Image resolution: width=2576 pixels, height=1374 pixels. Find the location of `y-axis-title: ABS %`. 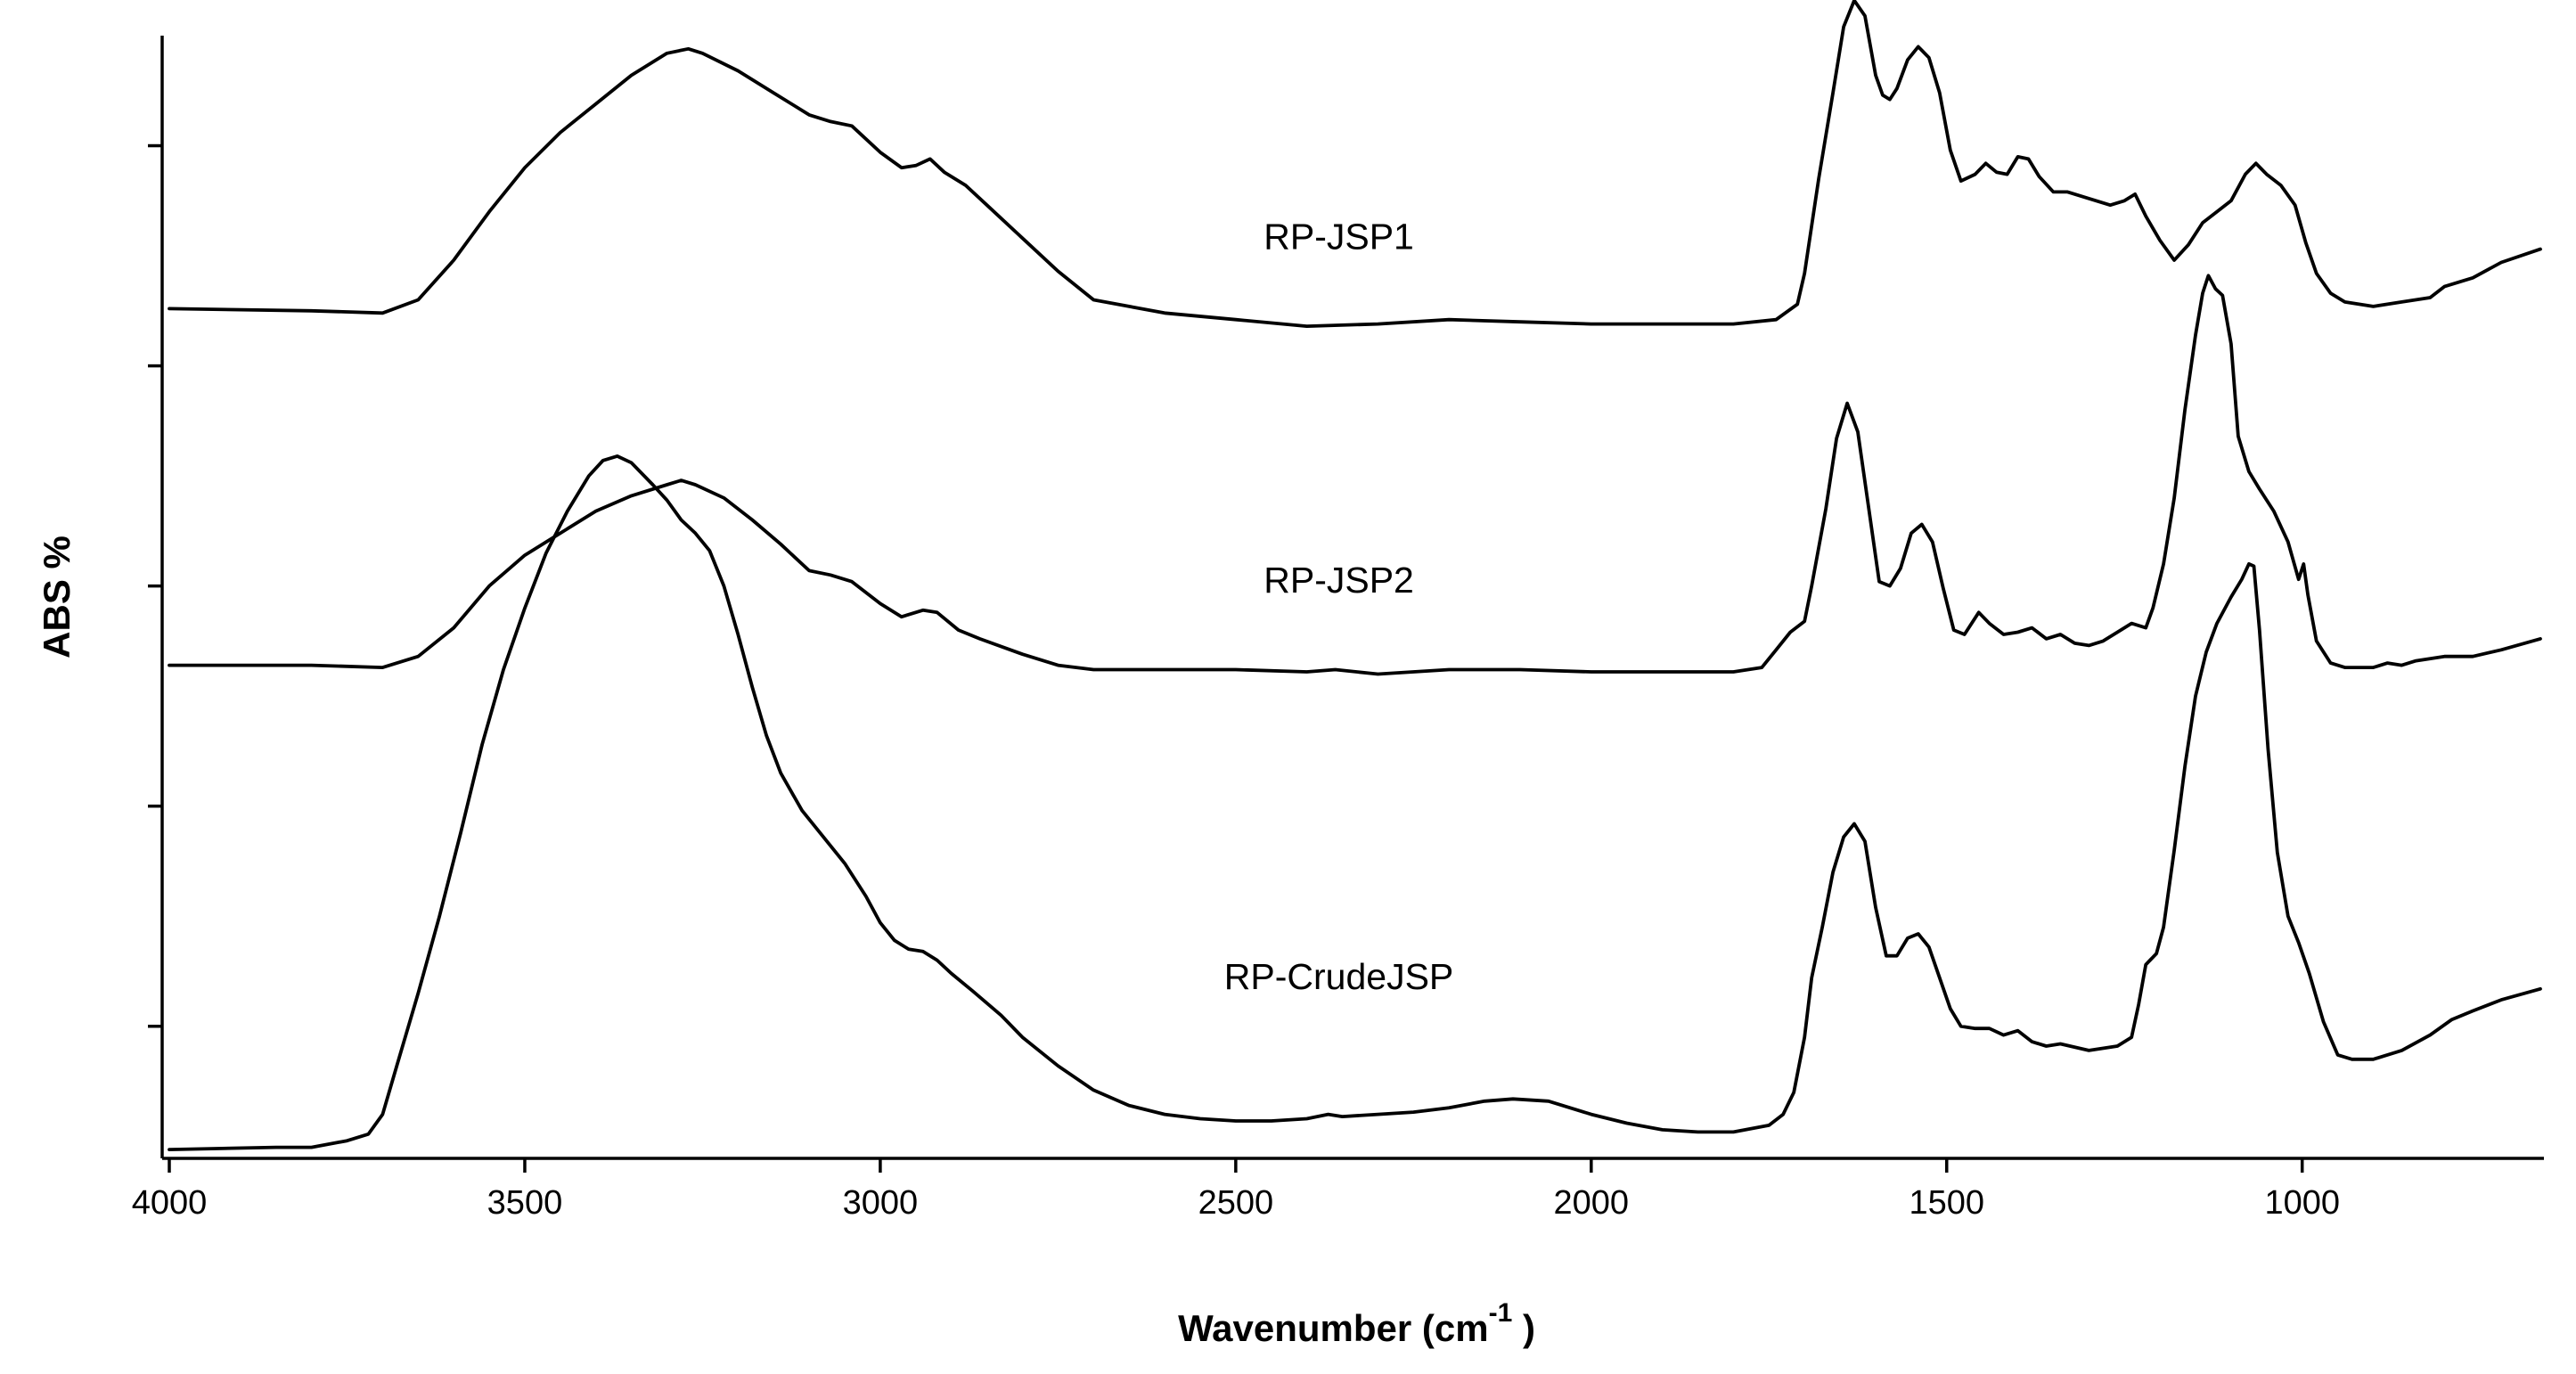

y-axis-title: ABS % is located at coordinates (57, 597).